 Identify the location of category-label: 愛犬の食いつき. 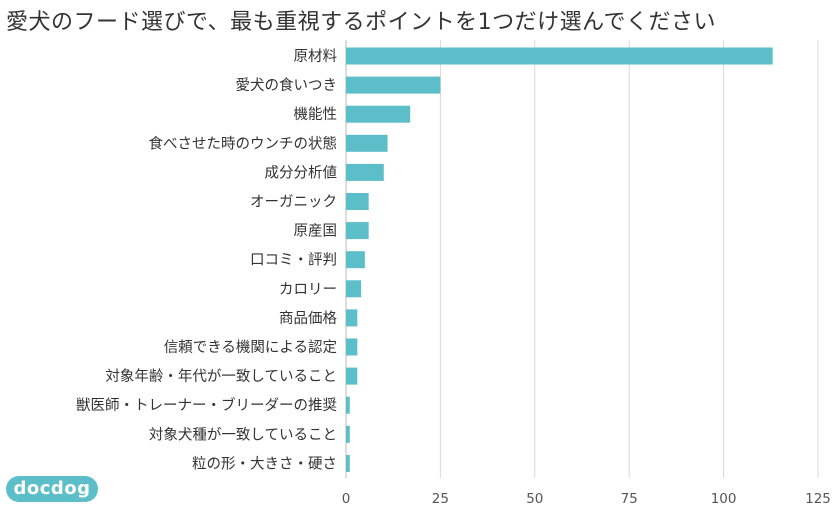
(287, 85).